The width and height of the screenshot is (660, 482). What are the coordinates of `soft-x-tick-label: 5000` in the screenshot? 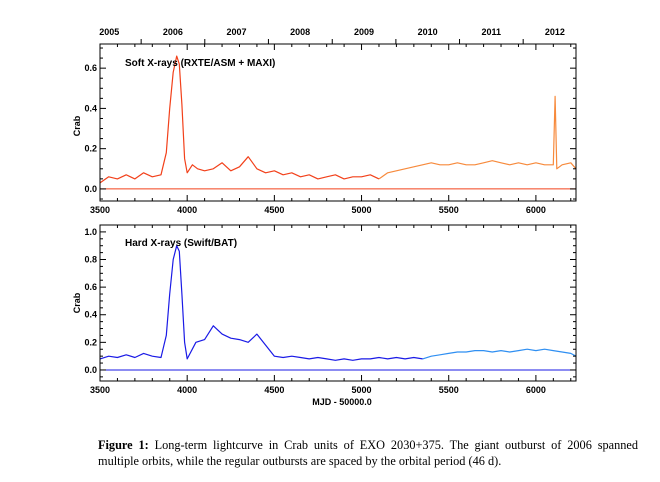 It's located at (362, 210).